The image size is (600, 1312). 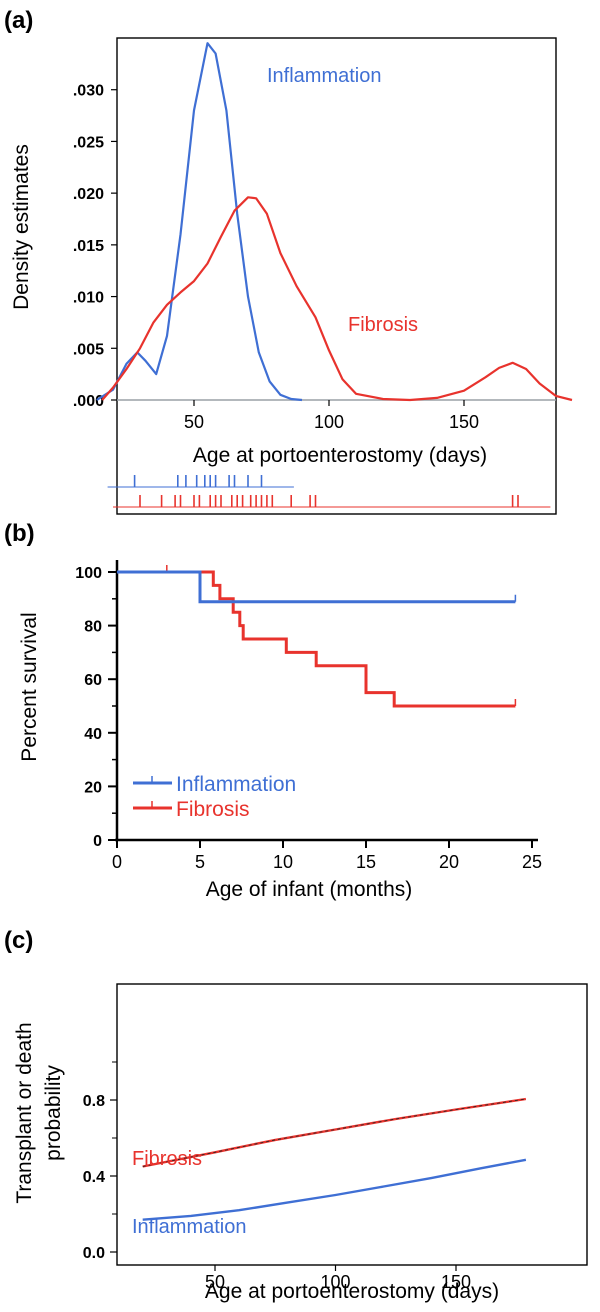 What do you see at coordinates (337, 299) in the screenshot?
I see `series-fibrosis-line` at bounding box center [337, 299].